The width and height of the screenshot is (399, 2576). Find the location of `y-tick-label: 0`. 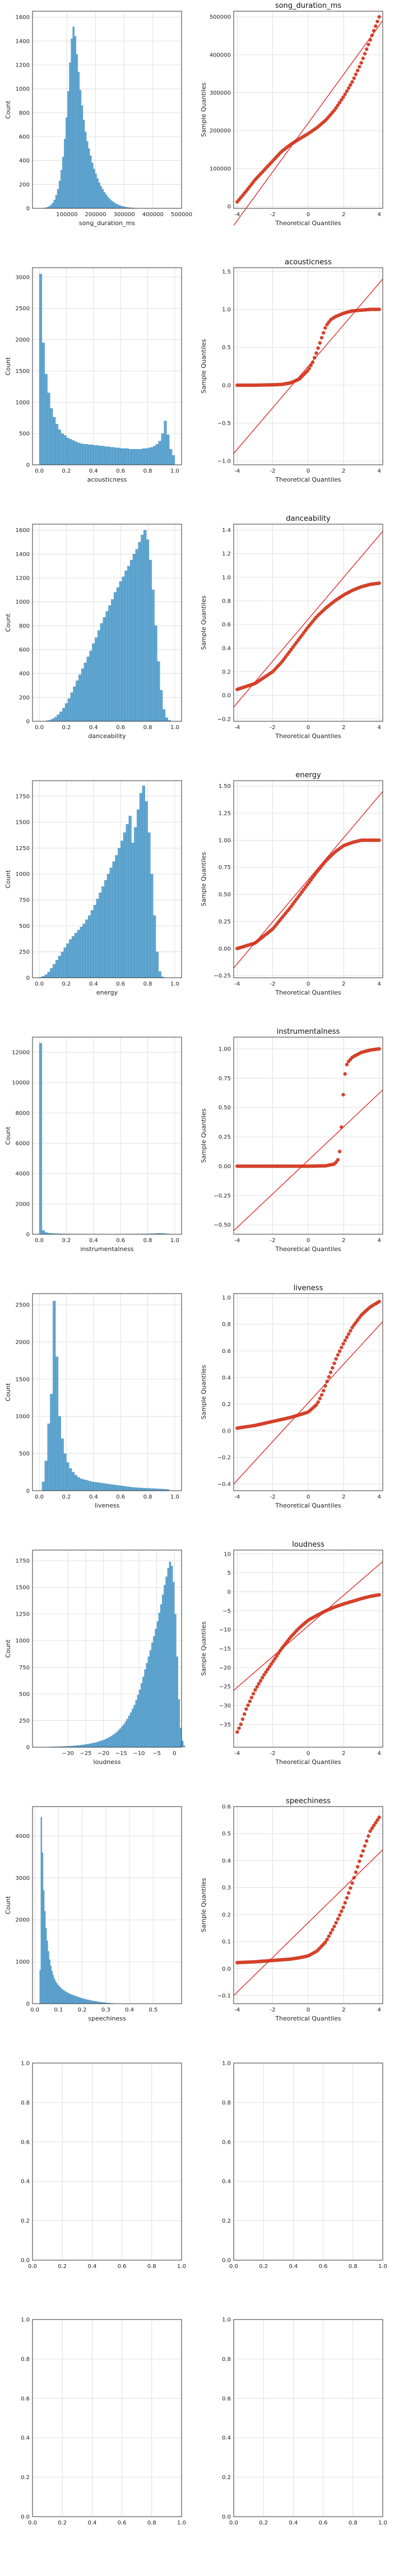

y-tick-label: 0 is located at coordinates (28, 722).